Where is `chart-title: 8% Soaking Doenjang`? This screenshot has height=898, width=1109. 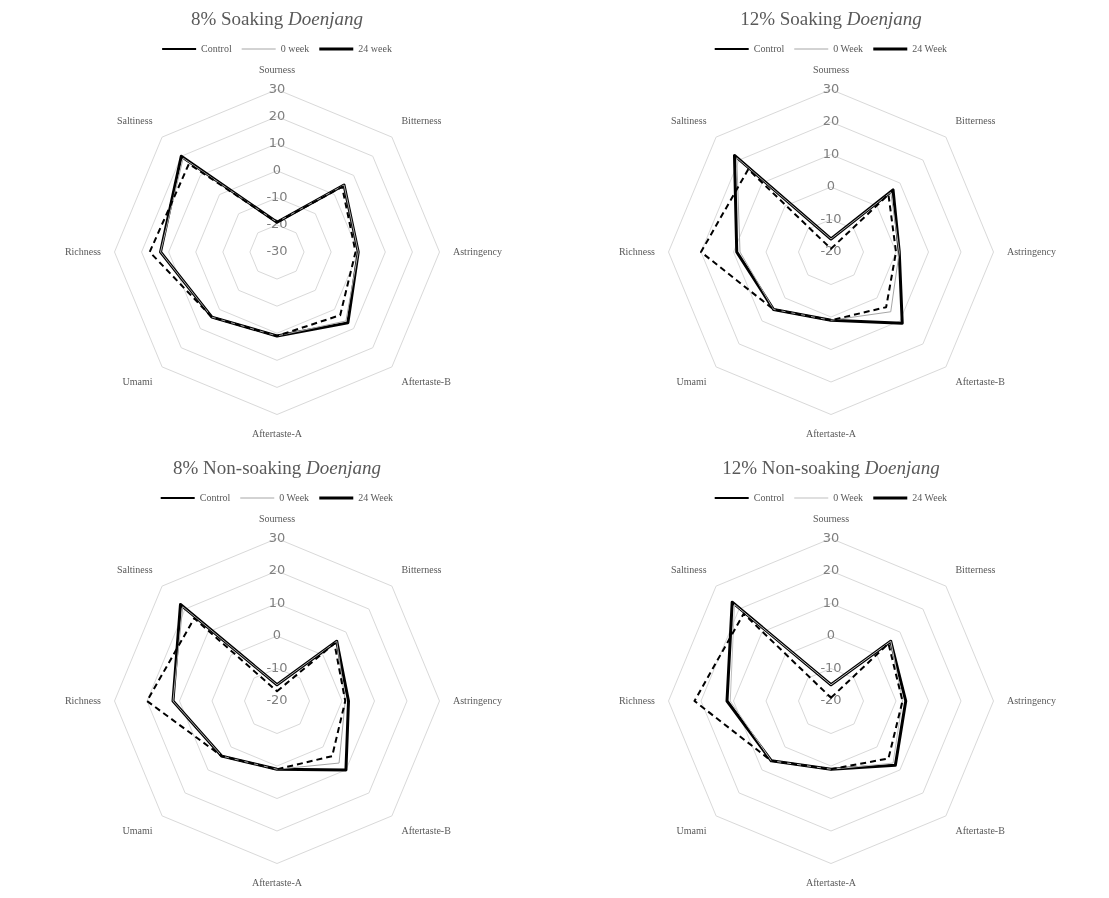 chart-title: 8% Soaking Doenjang is located at coordinates (277, 18).